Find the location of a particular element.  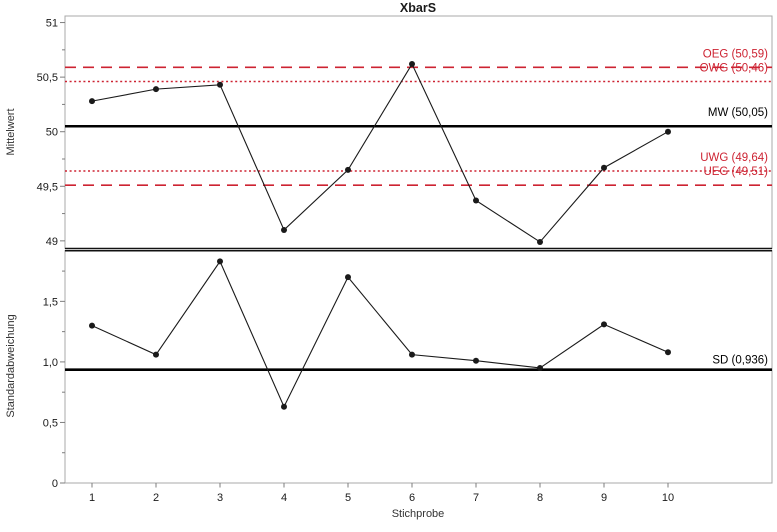

chart-title: XbarS is located at coordinates (418, 8).